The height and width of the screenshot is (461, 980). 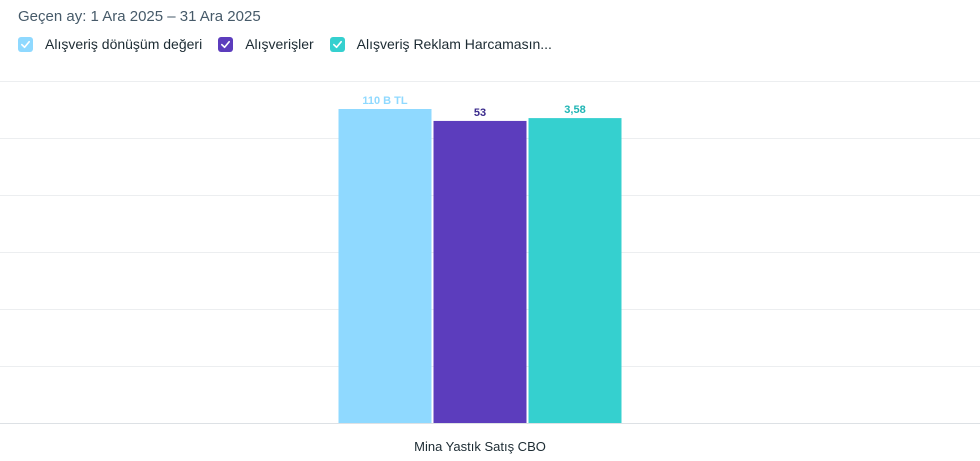 What do you see at coordinates (574, 110) in the screenshot?
I see `data-label: 3,58` at bounding box center [574, 110].